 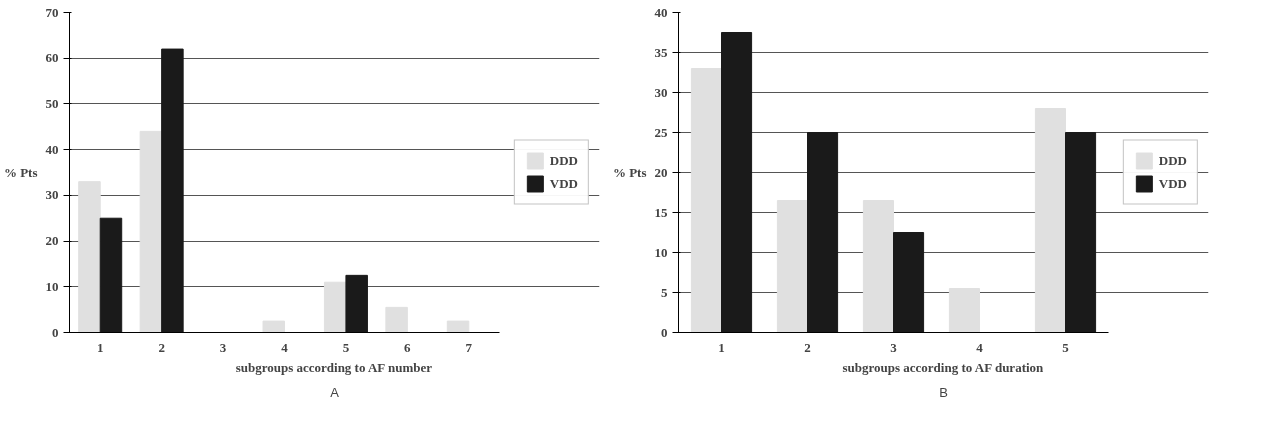 I want to click on y-tick-label: 70, so click(x=52, y=12).